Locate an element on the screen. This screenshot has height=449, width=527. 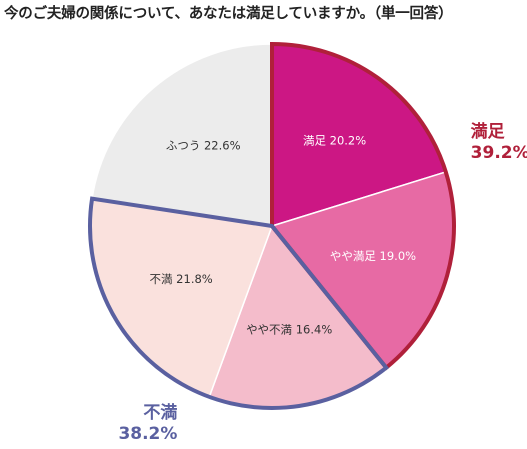
group-value-1: 39.2% is located at coordinates (499, 153).